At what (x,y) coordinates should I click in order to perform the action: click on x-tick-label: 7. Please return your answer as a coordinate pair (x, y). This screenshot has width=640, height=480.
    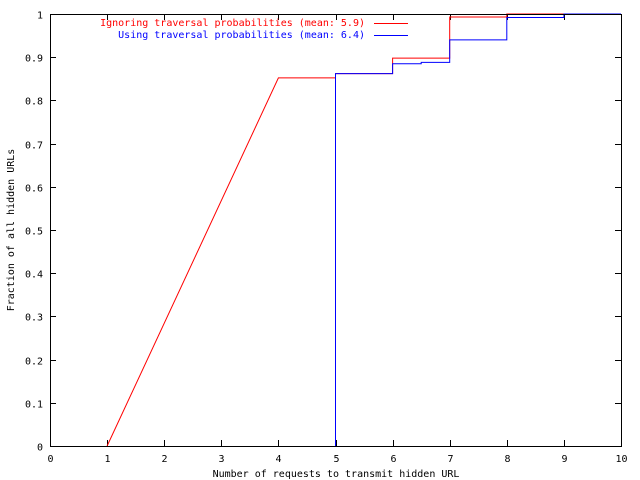
    Looking at the image, I should click on (450, 459).